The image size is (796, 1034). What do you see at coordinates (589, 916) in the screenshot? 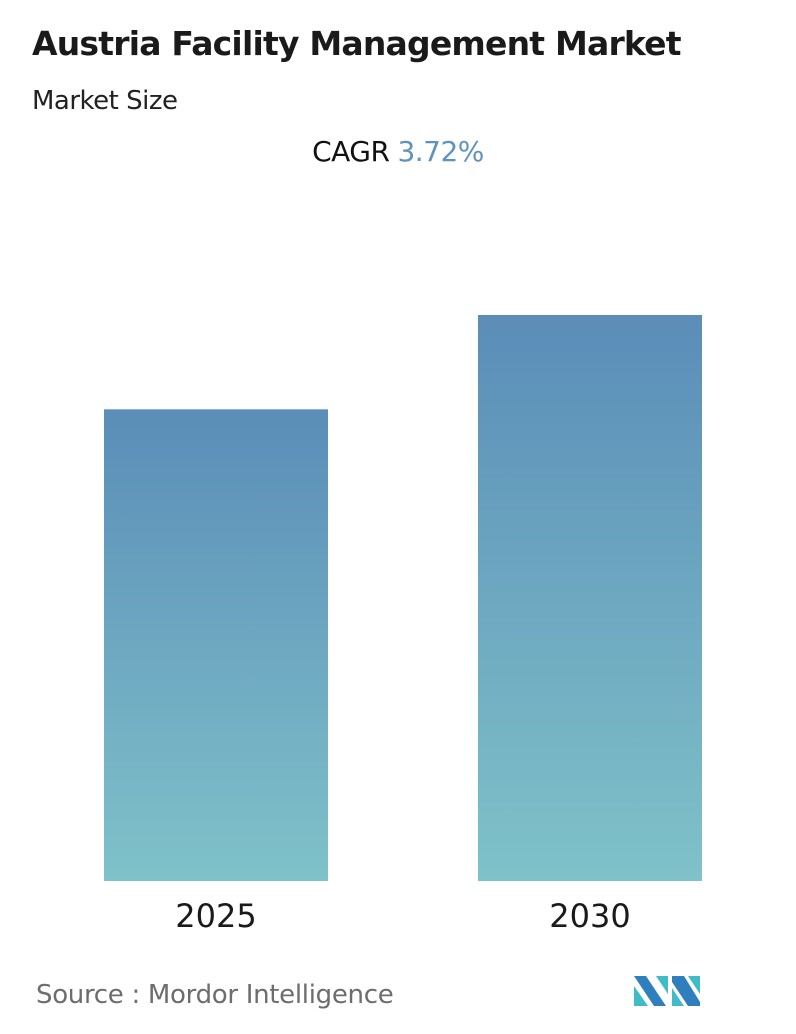
I see `x-tick-label: 2030` at bounding box center [589, 916].